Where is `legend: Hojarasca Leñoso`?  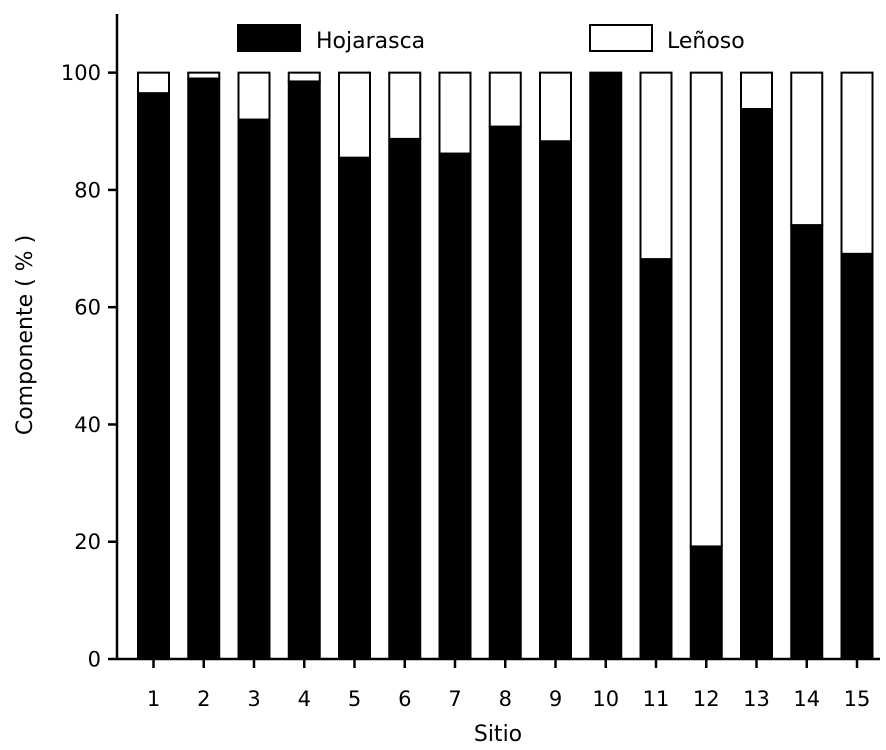
legend: Hojarasca Leñoso is located at coordinates (491, 39).